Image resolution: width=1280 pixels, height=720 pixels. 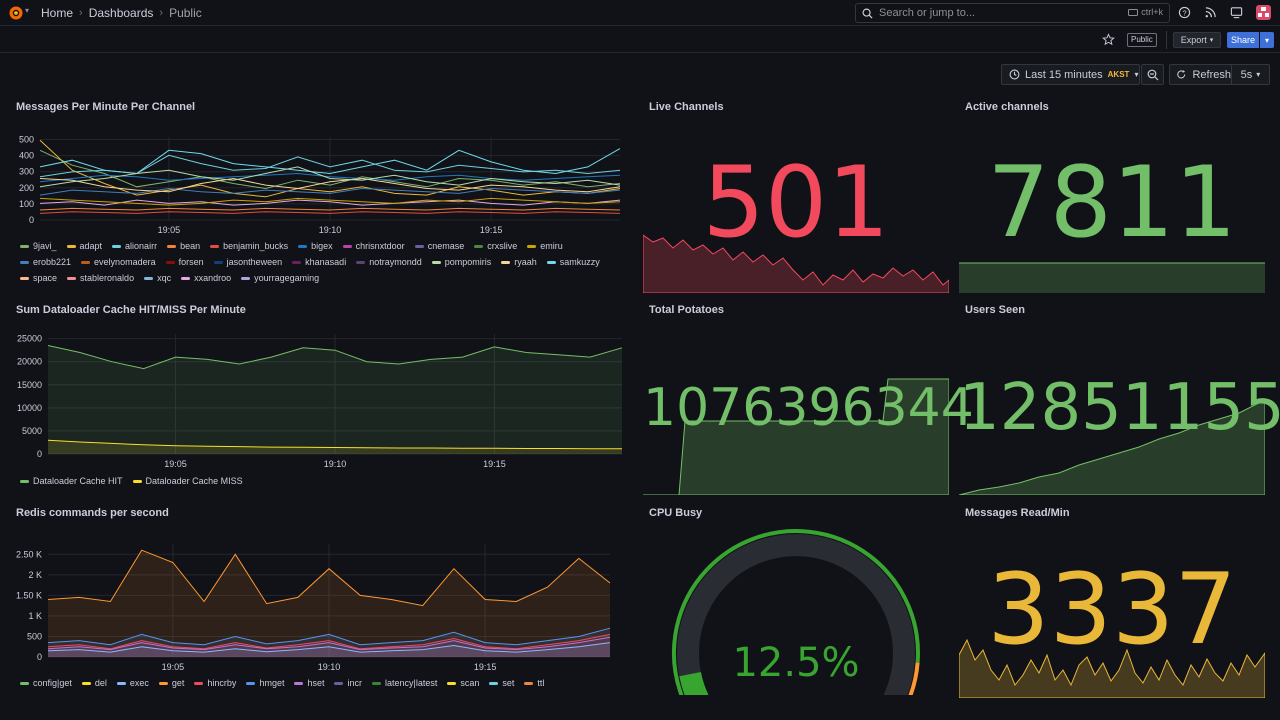 What do you see at coordinates (1007, 107) in the screenshot?
I see `panel-title-active-channels: Active channels` at bounding box center [1007, 107].